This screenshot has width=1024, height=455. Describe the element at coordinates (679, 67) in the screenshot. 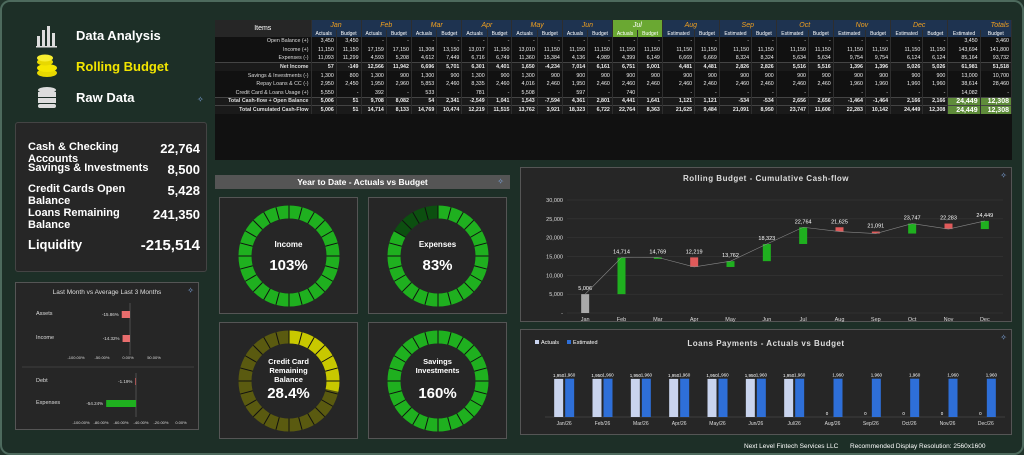

I see `table-cell: 4,481` at that location.